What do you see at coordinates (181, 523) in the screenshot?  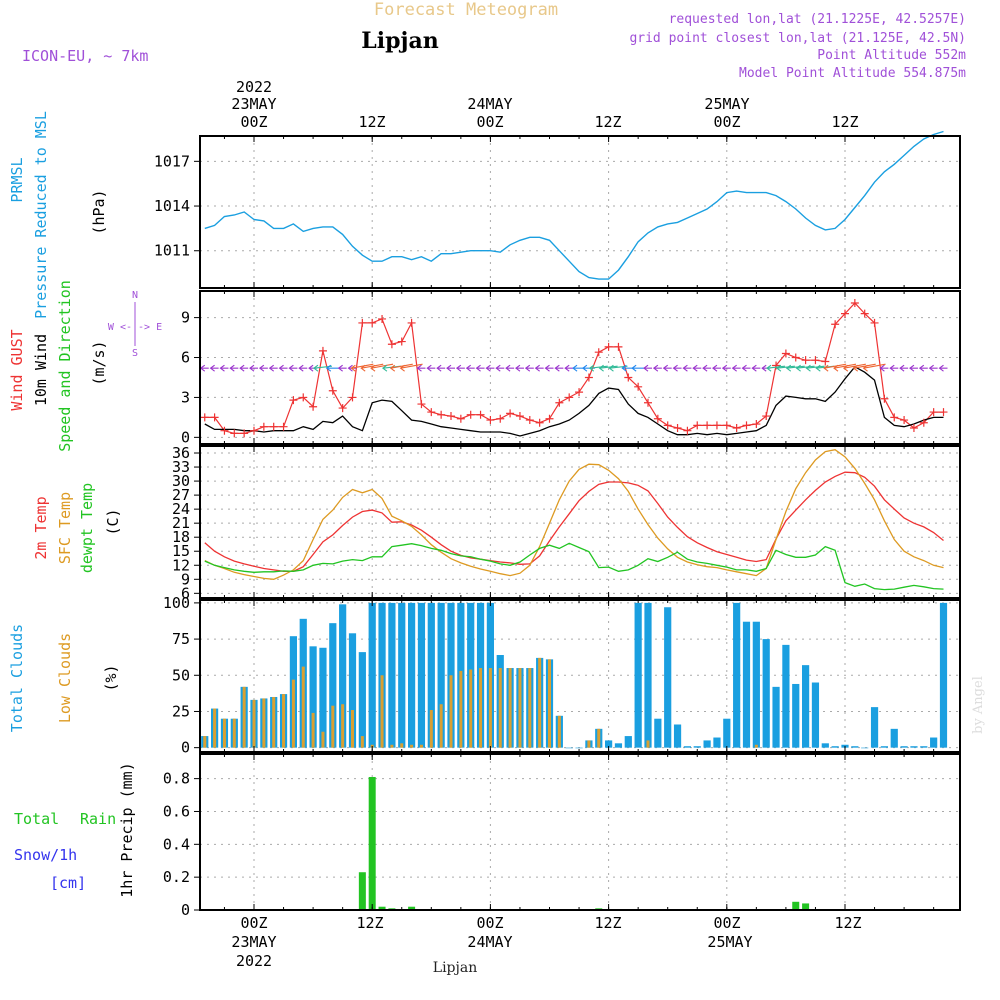 I see `y-tick-label: 21` at bounding box center [181, 523].